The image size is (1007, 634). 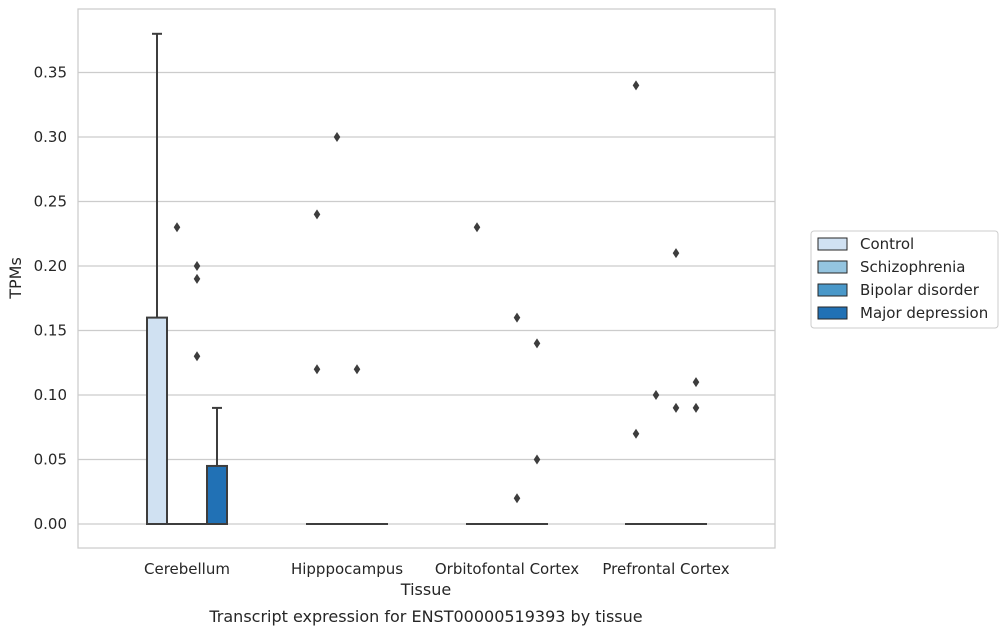 I want to click on y-tick-label: 0.00, so click(x=50, y=524).